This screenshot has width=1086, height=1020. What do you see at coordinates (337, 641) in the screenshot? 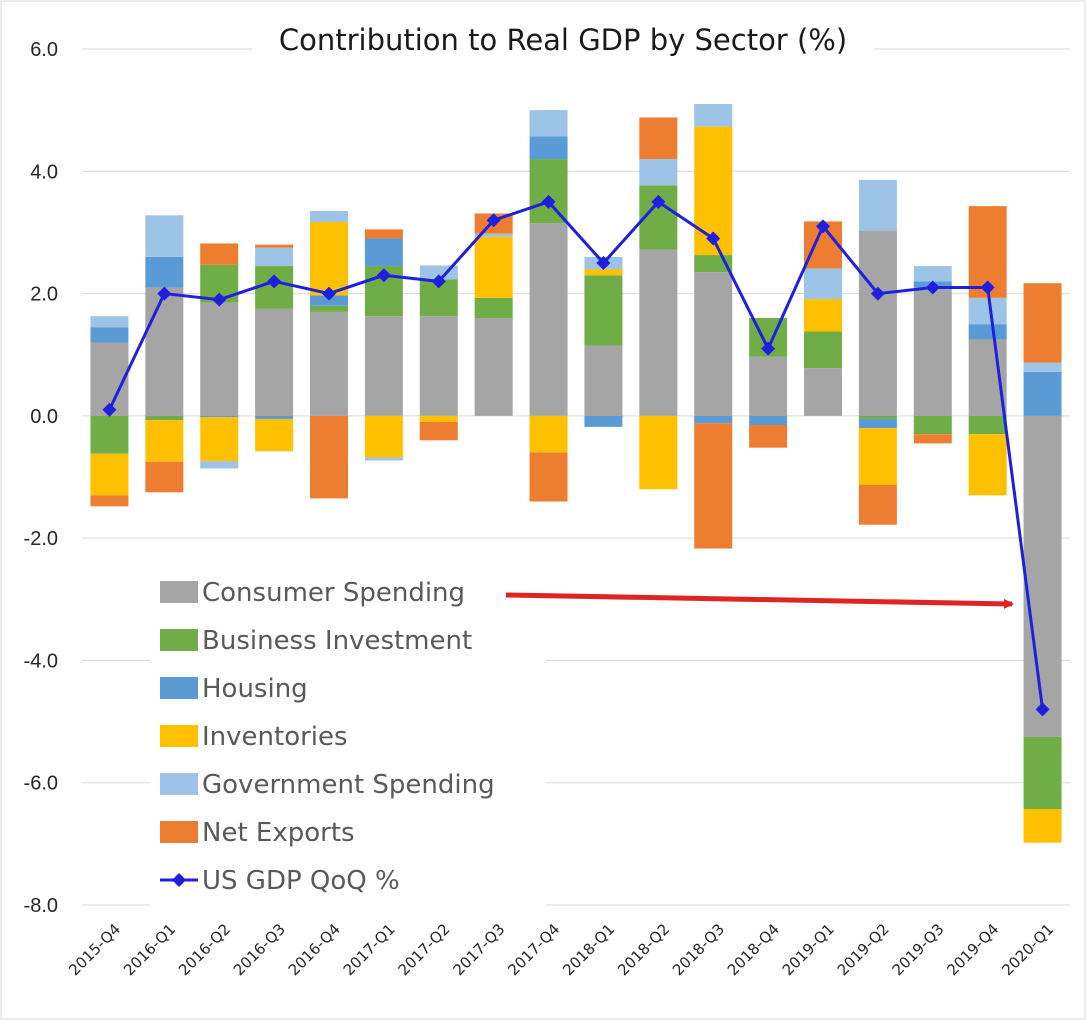
I see `legend-label-business-investment: Business Investment` at bounding box center [337, 641].